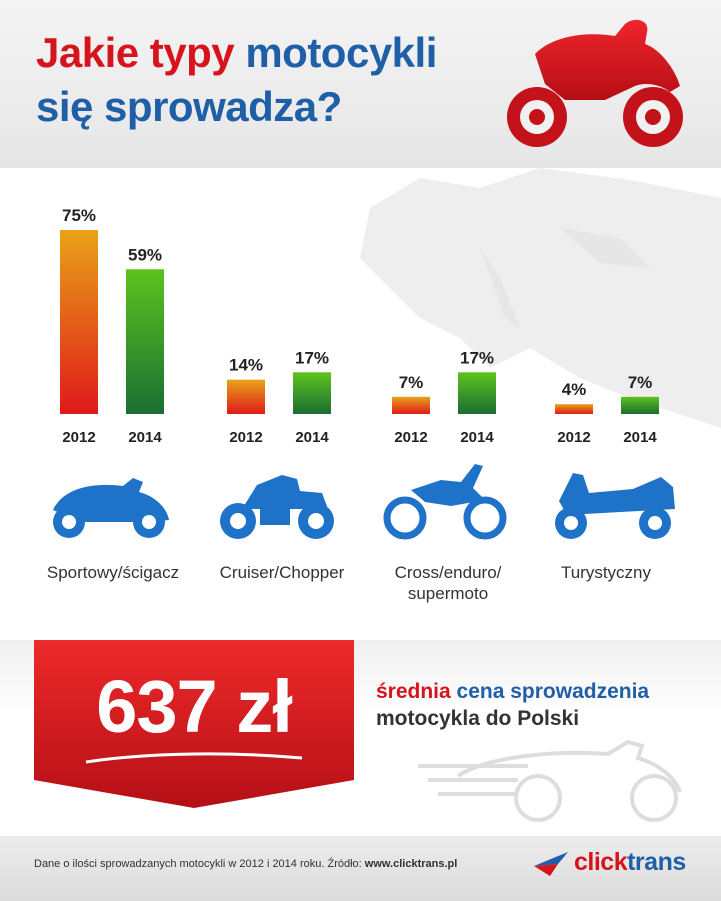 Image resolution: width=721 pixels, height=901 pixels. What do you see at coordinates (246, 365) in the screenshot?
I see `data-label: 14%` at bounding box center [246, 365].